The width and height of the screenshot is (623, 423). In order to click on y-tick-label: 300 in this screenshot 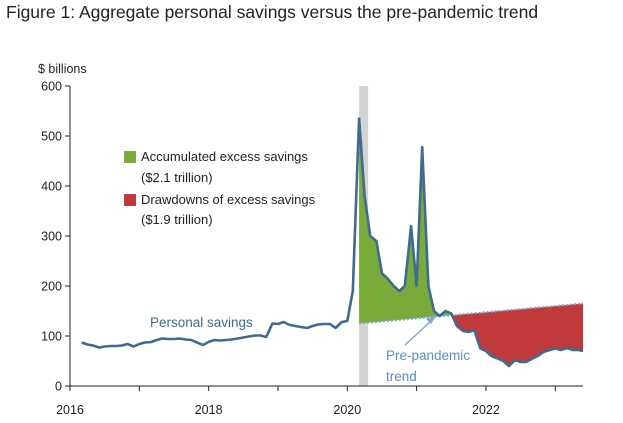, I will do `click(51, 237)`.